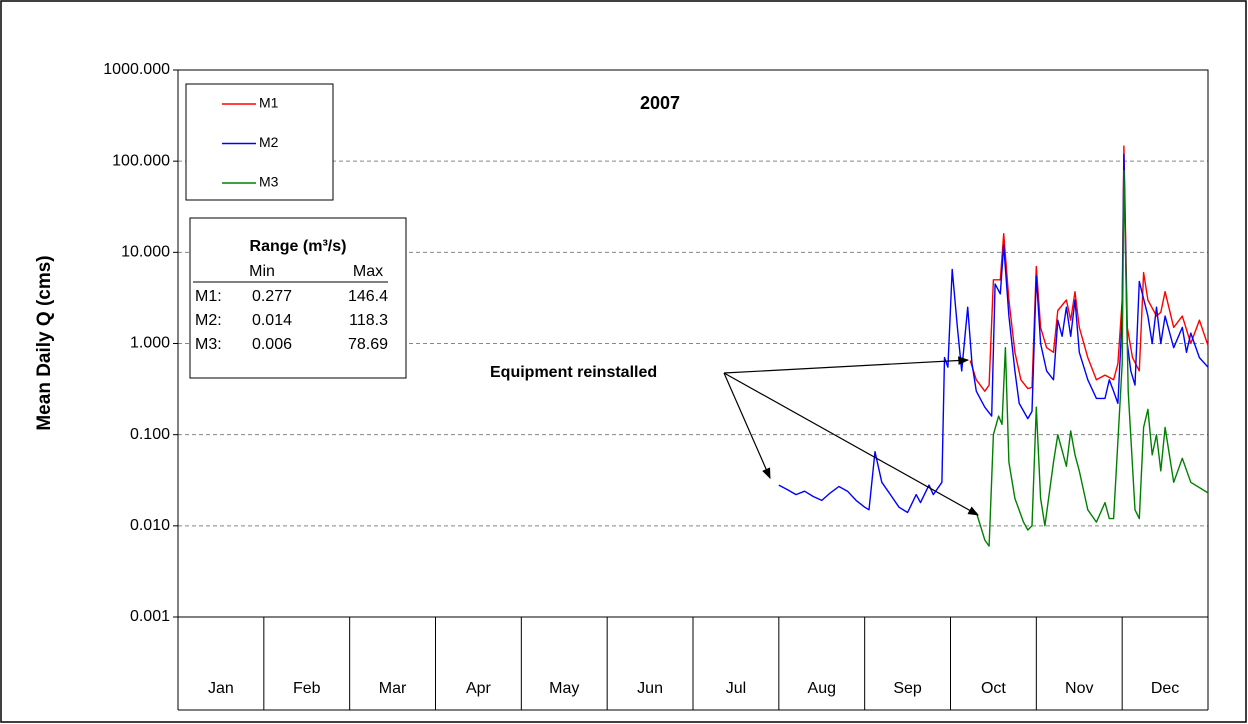  What do you see at coordinates (368, 271) in the screenshot?
I see `range-column: Max` at bounding box center [368, 271].